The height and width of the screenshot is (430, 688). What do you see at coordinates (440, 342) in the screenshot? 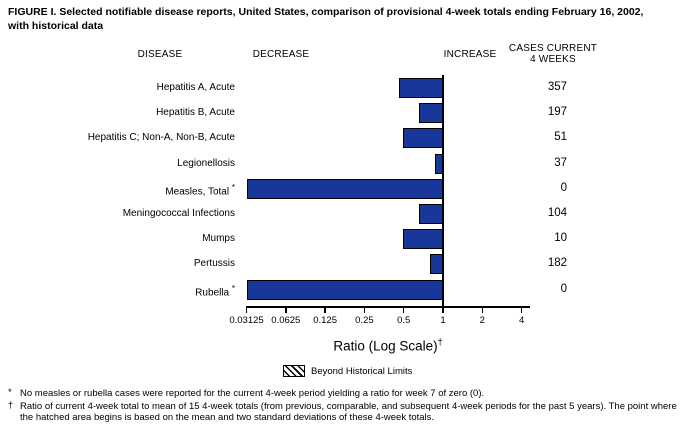
I see `x-axis-title-dagger: †` at bounding box center [440, 342].